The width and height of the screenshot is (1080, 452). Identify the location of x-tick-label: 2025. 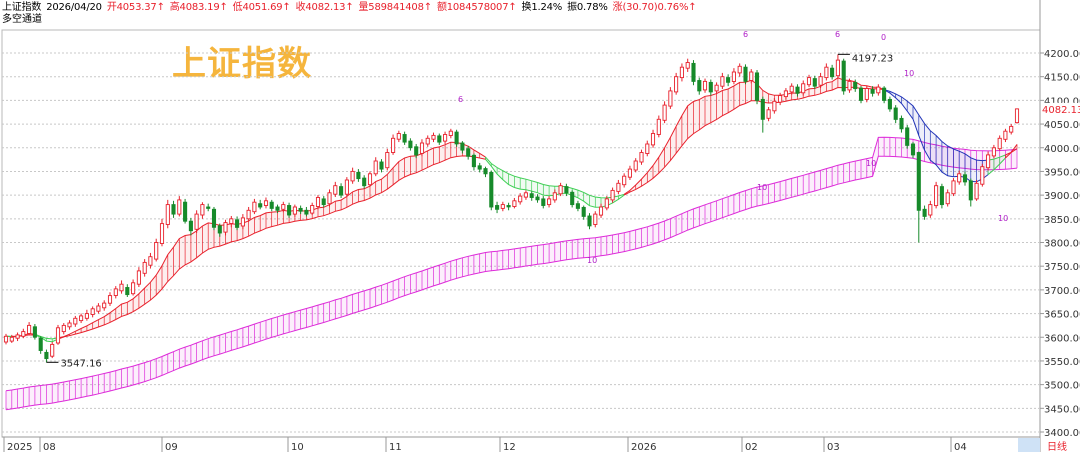
(19, 447).